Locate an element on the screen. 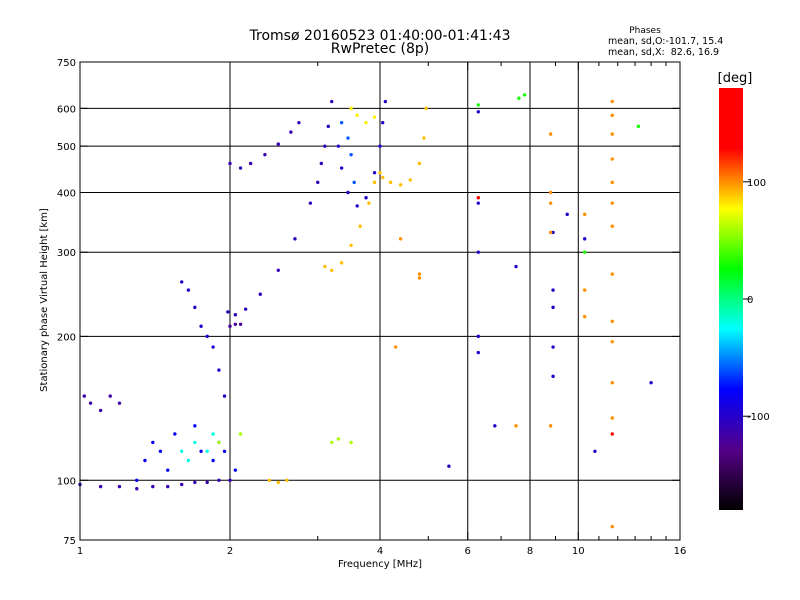 This screenshot has width=800, height=600. colorbar-tick-label: 100 is located at coordinates (756, 183).